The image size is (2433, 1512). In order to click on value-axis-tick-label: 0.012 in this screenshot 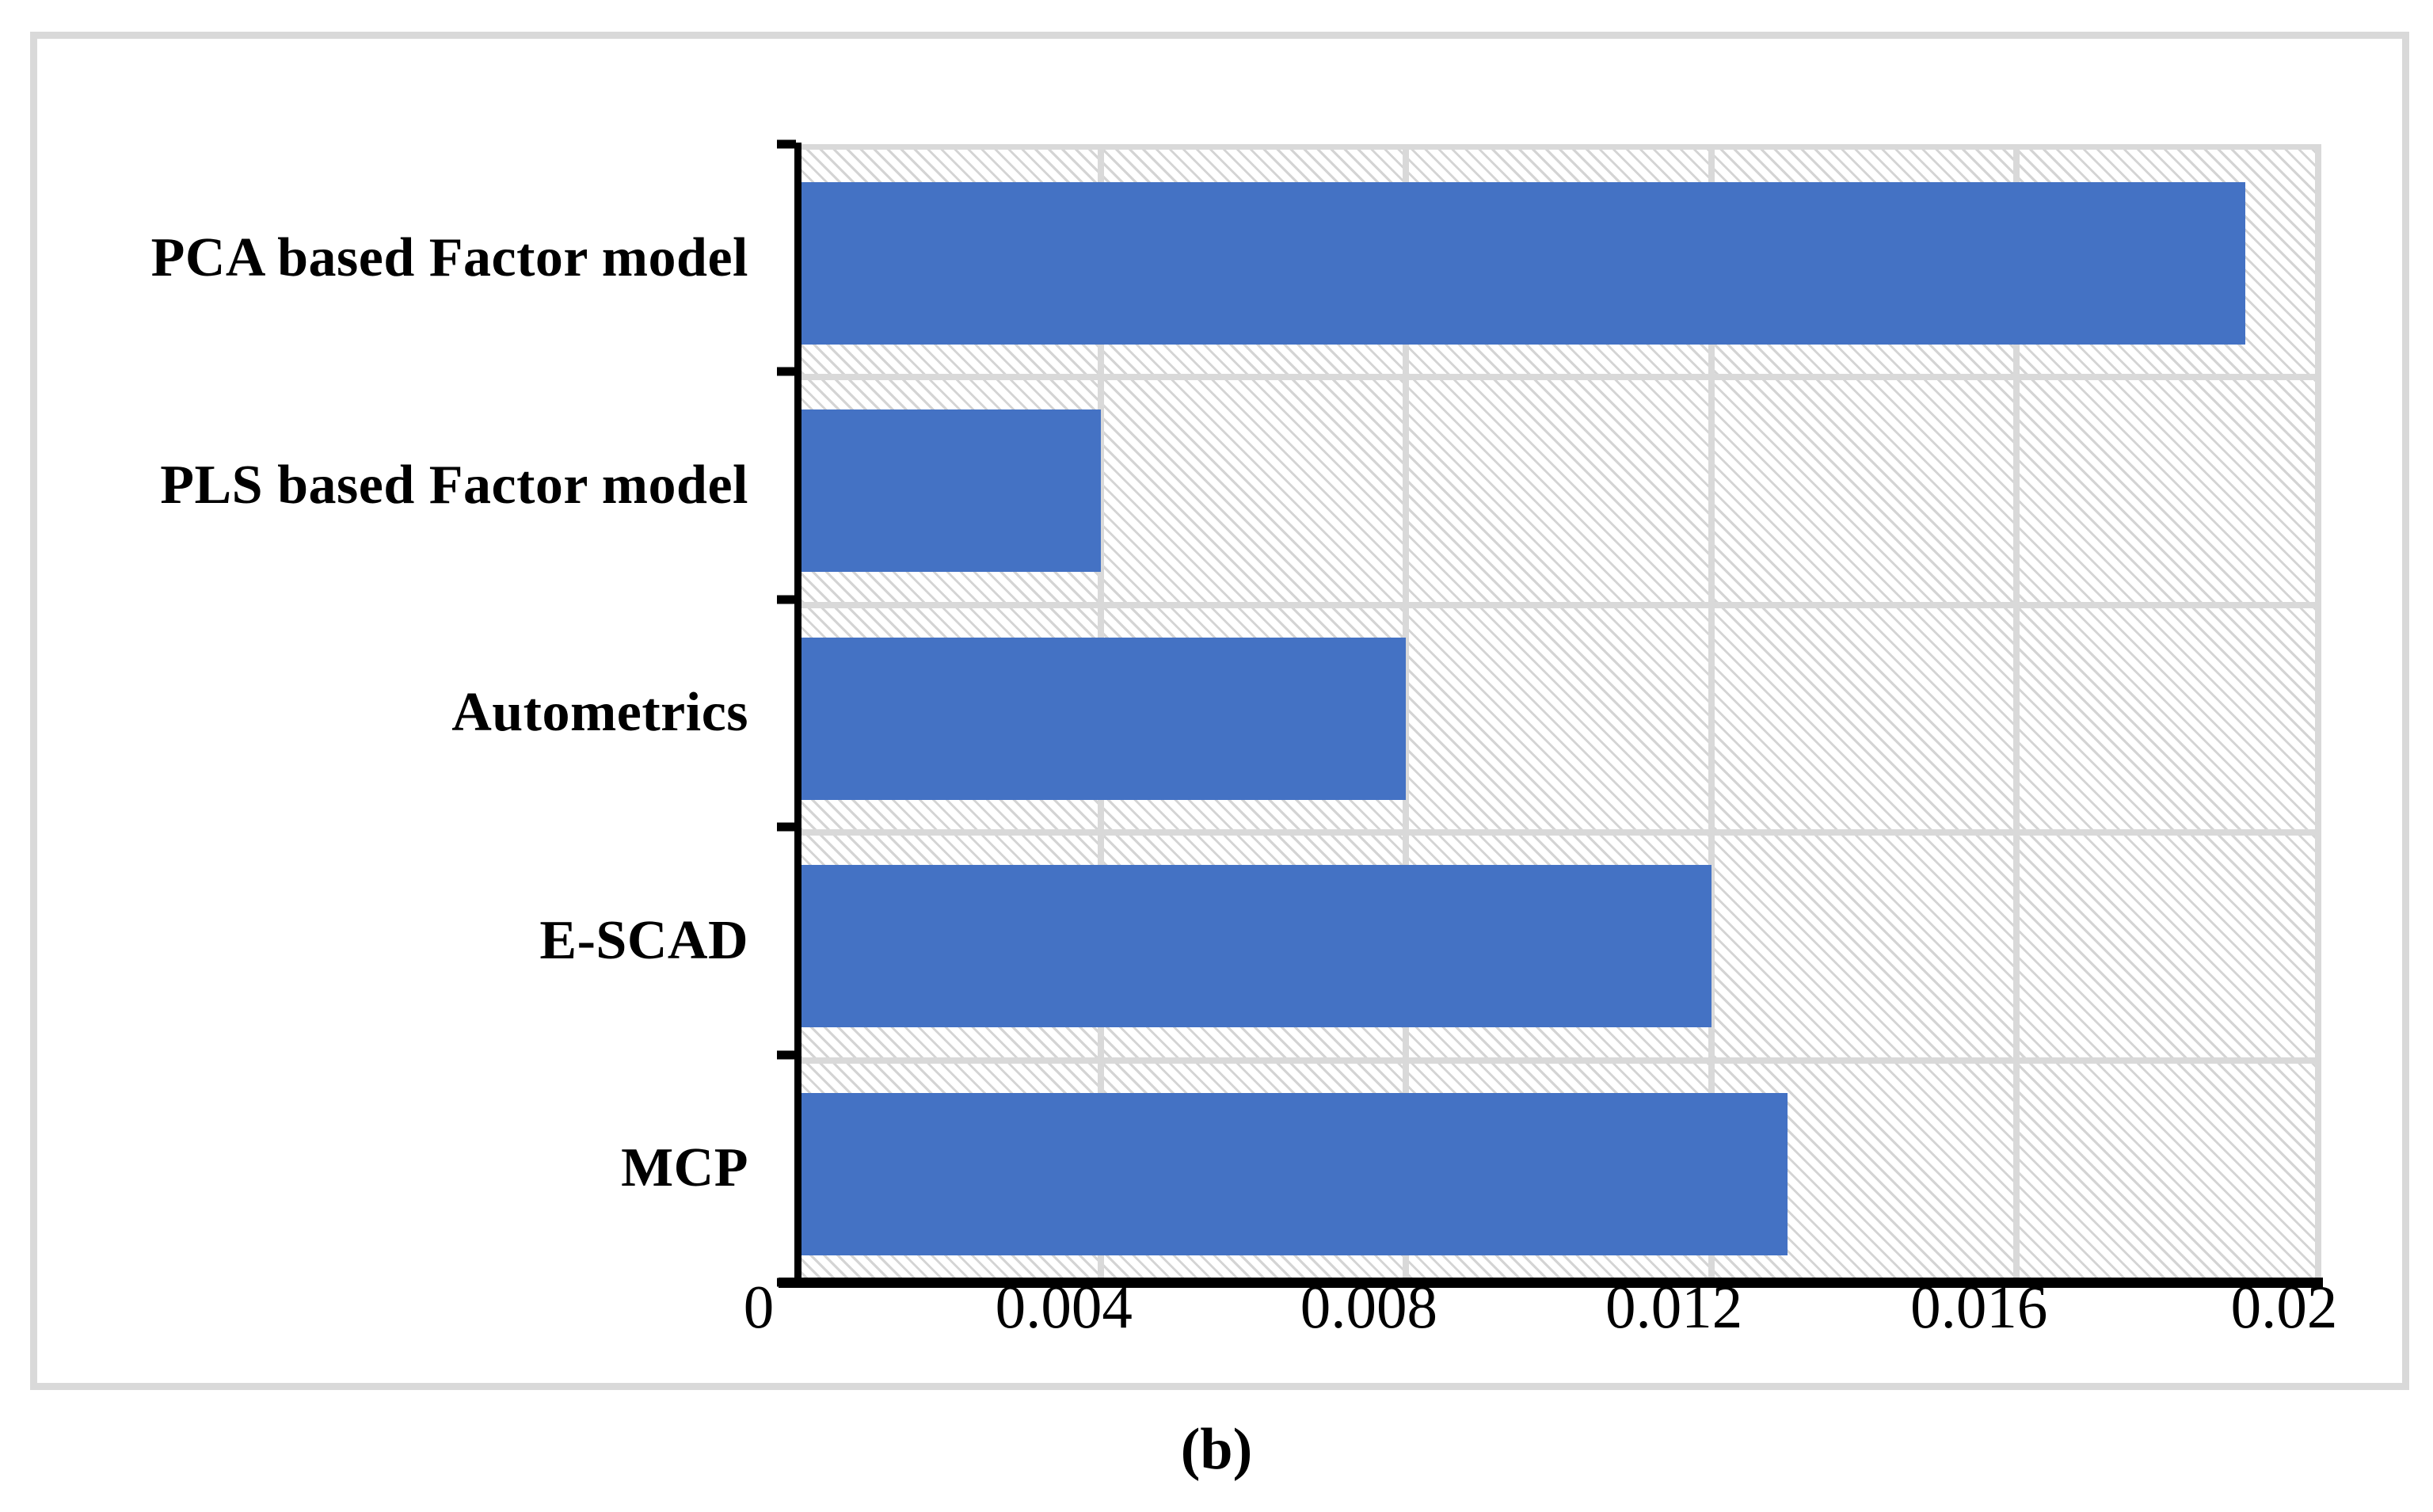, I will do `click(1674, 1307)`.